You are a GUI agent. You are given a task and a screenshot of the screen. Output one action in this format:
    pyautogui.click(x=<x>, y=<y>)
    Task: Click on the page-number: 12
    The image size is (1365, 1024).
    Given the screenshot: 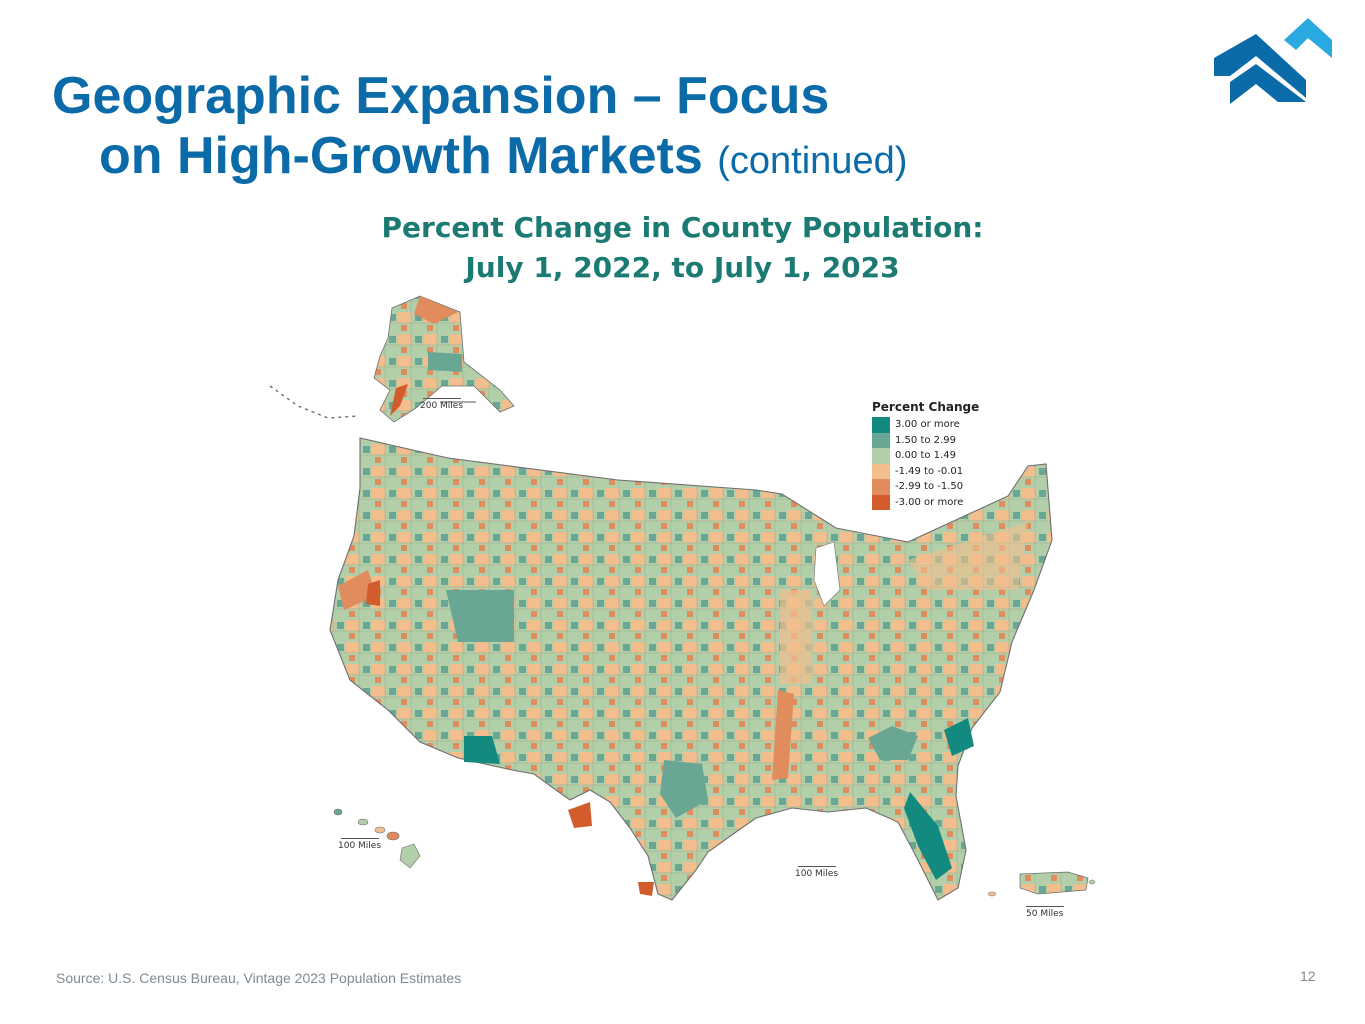 What is the action you would take?
    pyautogui.click(x=1308, y=976)
    